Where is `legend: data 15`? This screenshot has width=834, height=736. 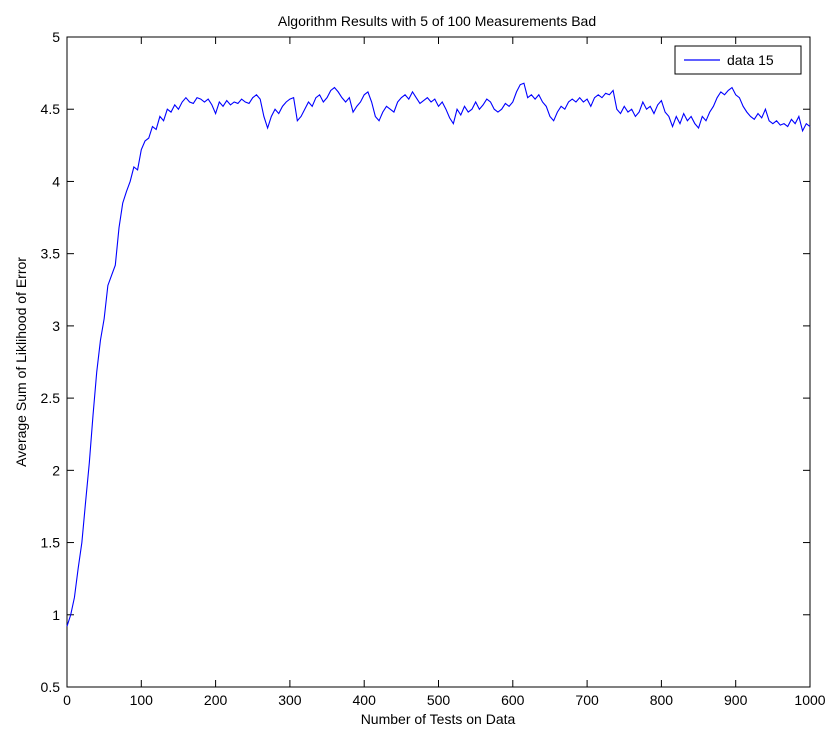 legend: data 15 is located at coordinates (738, 60).